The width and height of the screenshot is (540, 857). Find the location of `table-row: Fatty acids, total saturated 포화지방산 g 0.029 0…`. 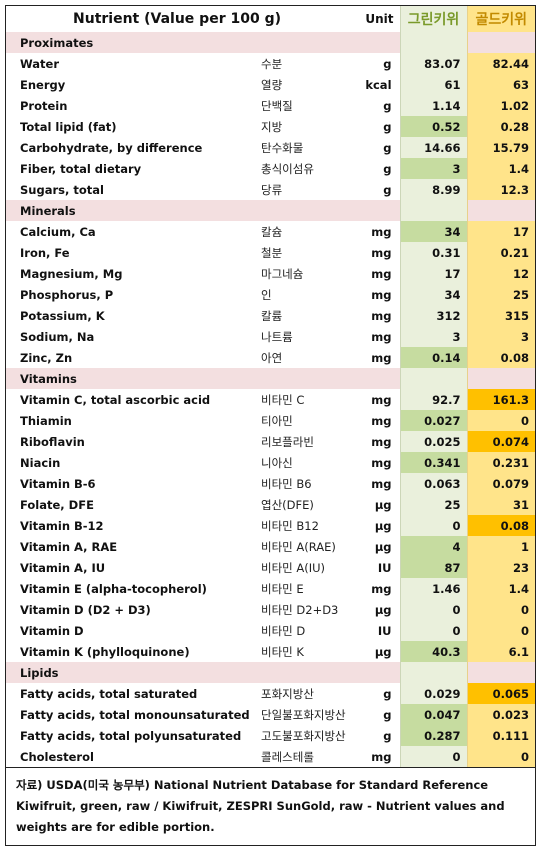

table-row: Fatty acids, total saturated 포화지방산 g 0.029 0… is located at coordinates (271, 693).